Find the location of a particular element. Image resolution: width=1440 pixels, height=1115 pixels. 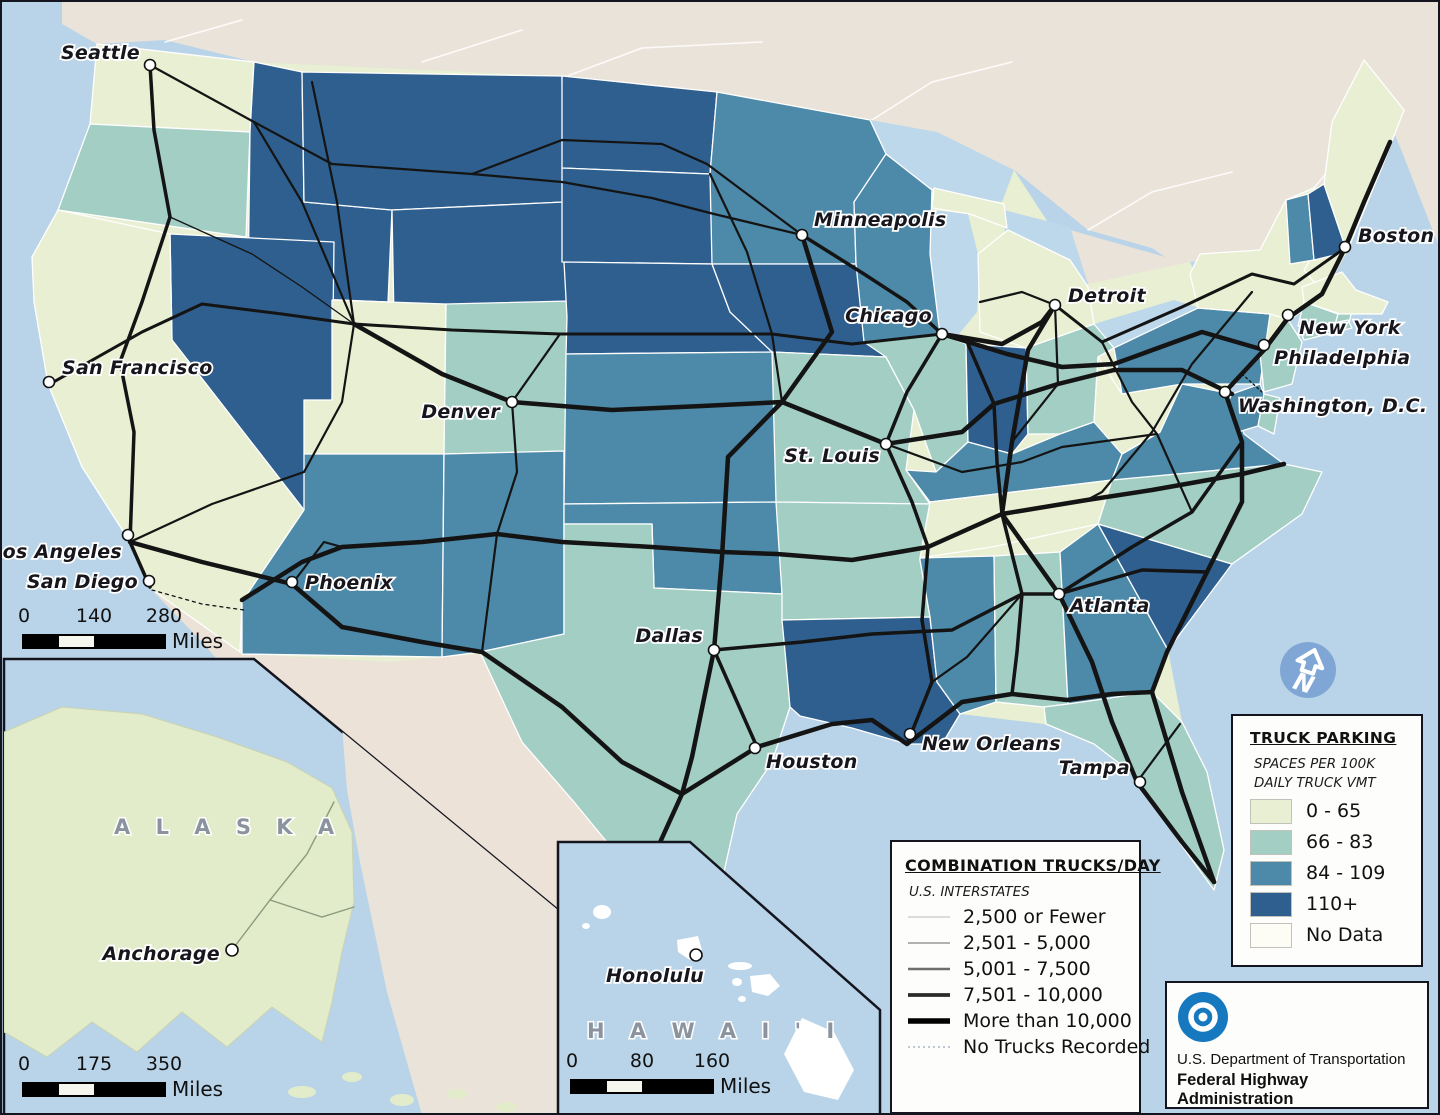

city-chicago: Chicago is located at coordinates (896, 322).